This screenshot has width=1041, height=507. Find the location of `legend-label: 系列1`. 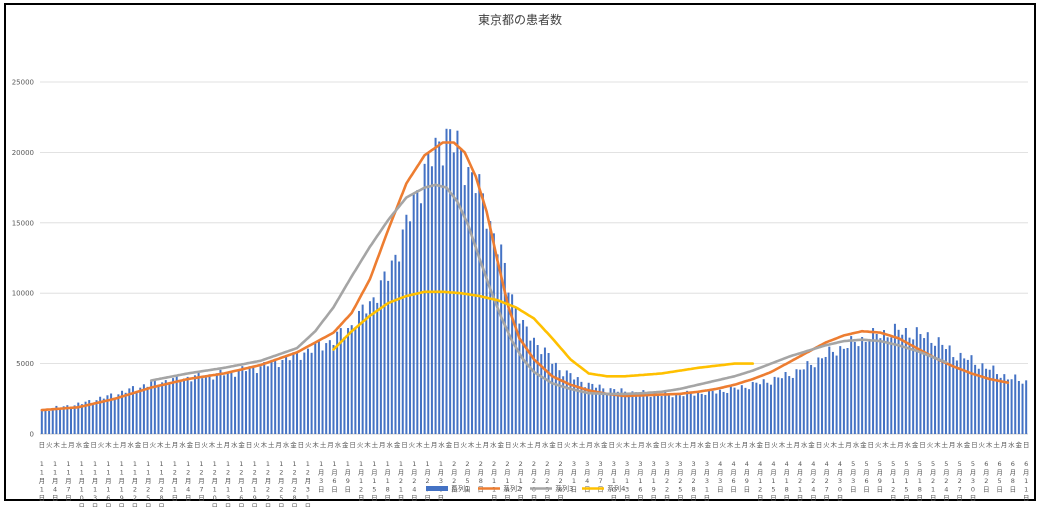

legend-label: 系列1 is located at coordinates (460, 488).